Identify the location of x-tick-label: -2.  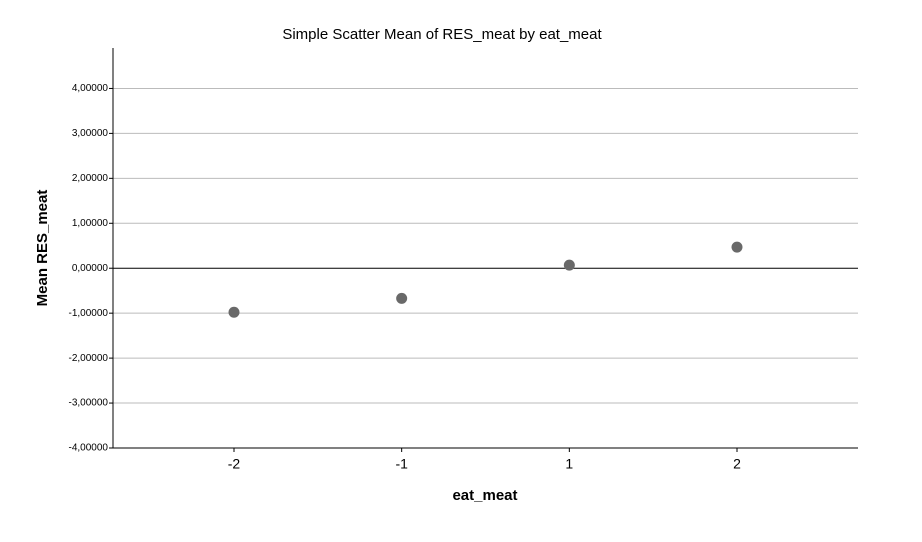
(234, 464).